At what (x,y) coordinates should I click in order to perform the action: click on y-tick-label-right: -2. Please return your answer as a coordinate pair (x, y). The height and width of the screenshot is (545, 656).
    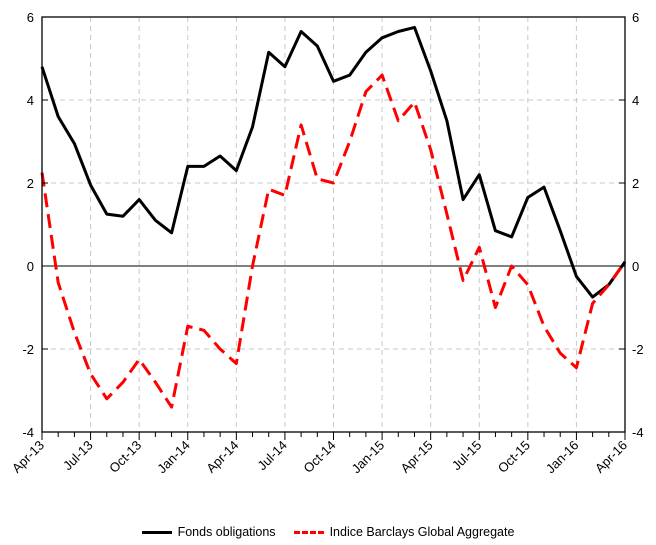
    Looking at the image, I should click on (638, 349).